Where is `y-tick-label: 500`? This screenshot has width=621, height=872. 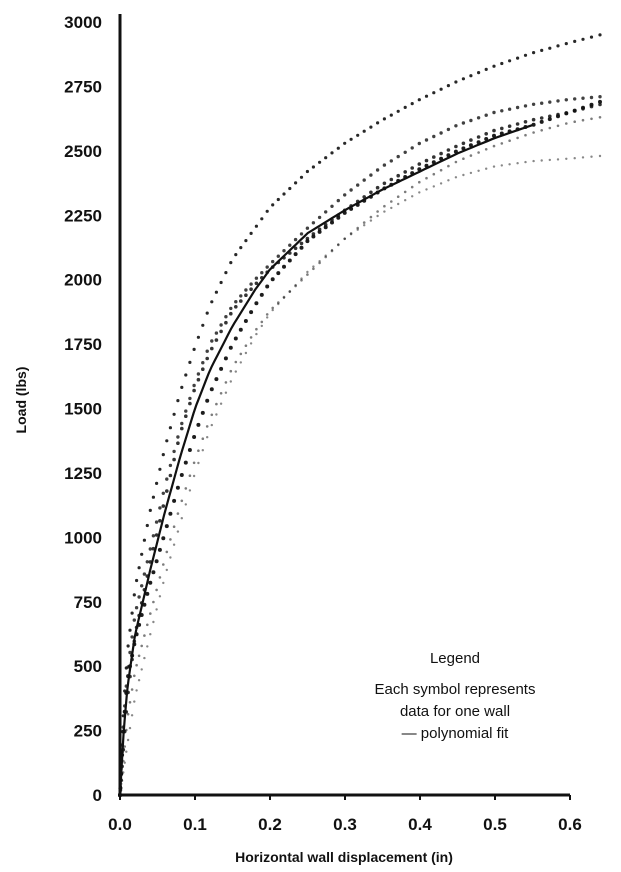 y-tick-label: 500 is located at coordinates (88, 666).